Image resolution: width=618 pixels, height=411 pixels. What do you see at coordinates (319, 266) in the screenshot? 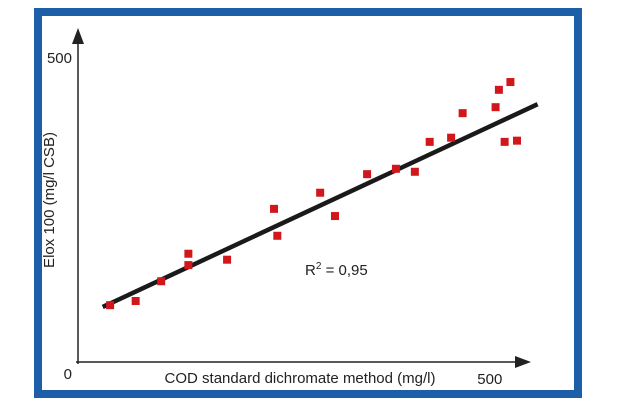
I see `annotation-sup: 2` at bounding box center [319, 266].